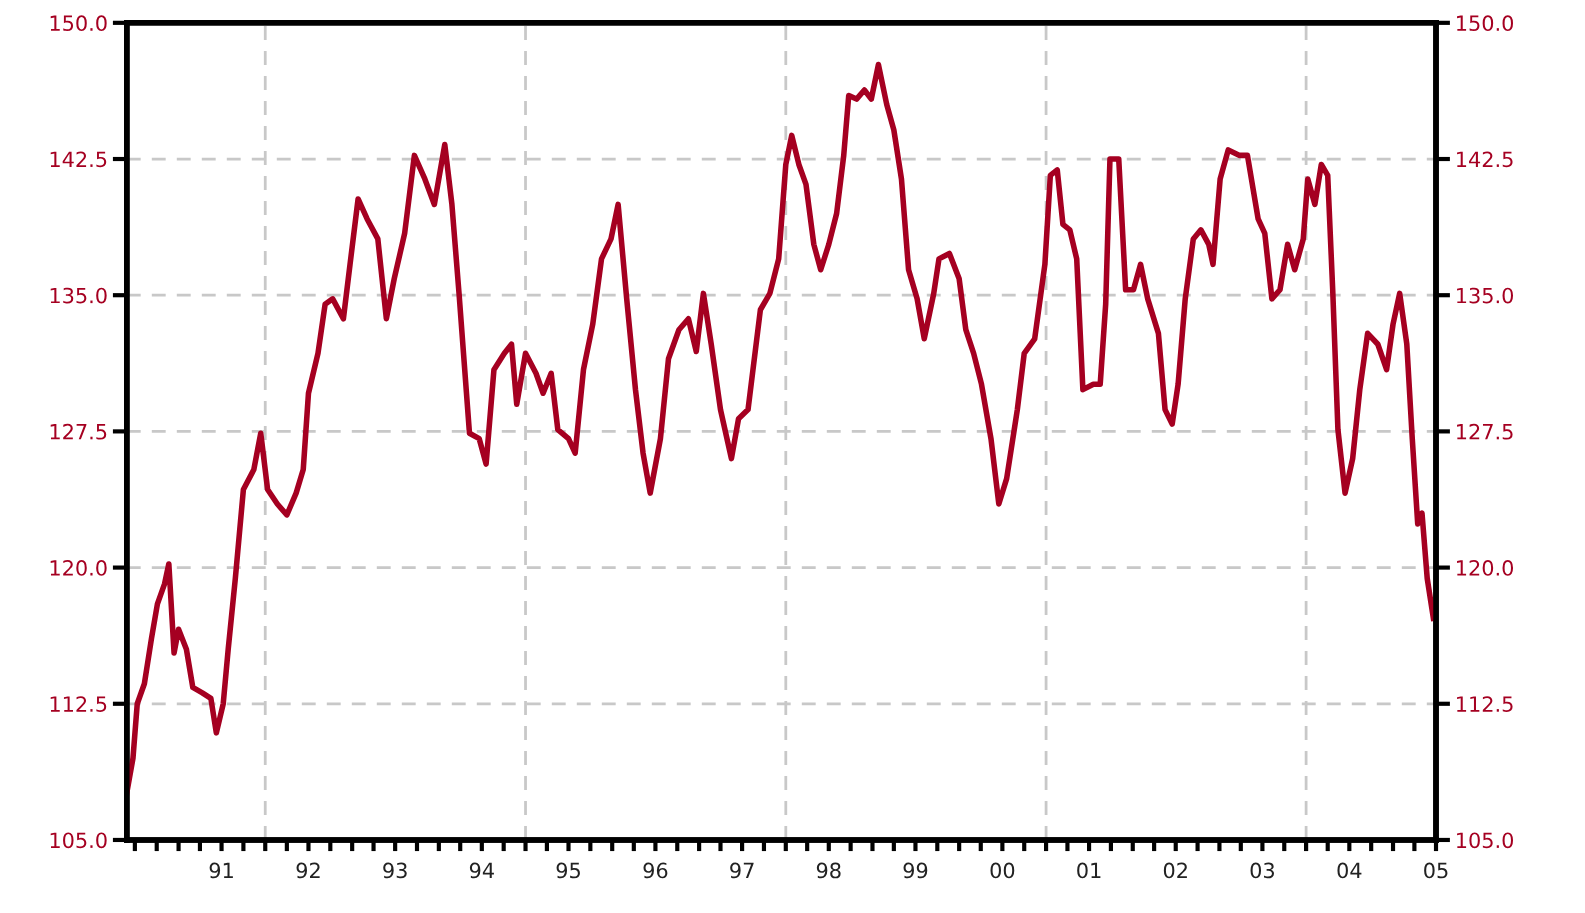  What do you see at coordinates (1002, 870) in the screenshot?
I see `x-tick-label: 00` at bounding box center [1002, 870].